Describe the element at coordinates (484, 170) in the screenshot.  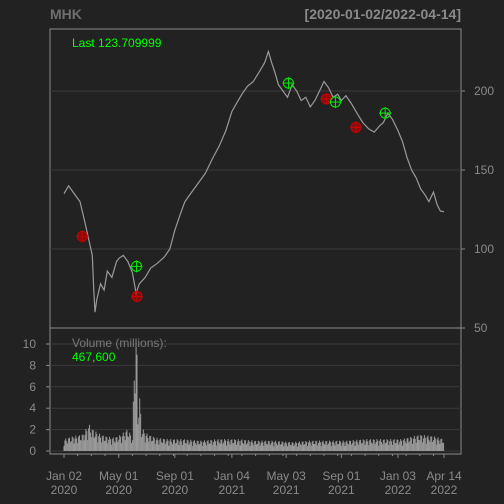
I see `price-tick-label: 150` at that location.